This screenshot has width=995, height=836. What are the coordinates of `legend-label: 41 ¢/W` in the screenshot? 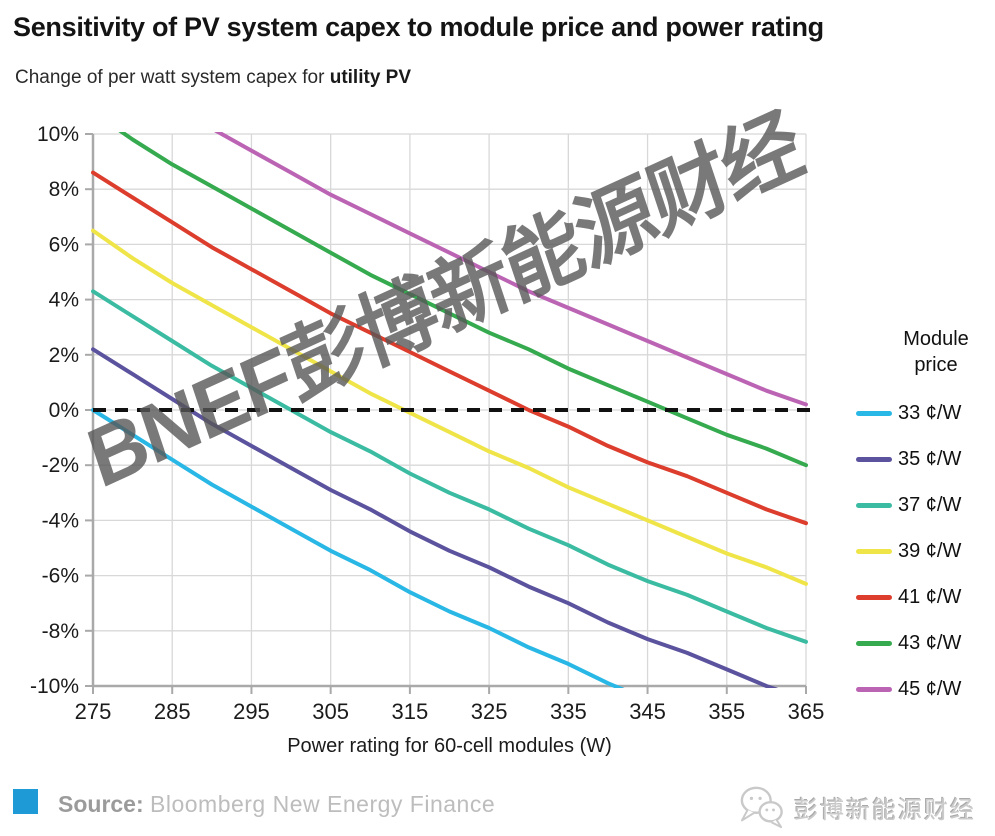 It's located at (930, 596).